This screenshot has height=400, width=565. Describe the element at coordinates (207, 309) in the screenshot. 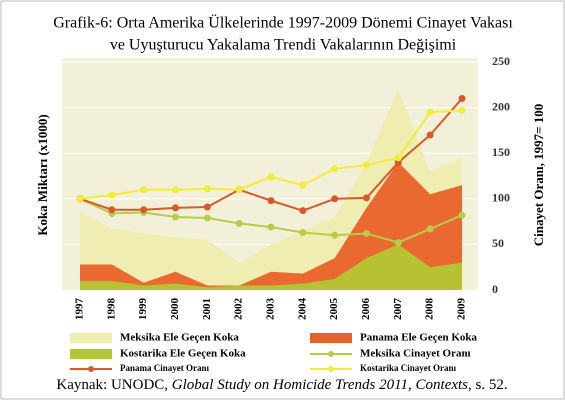

I see `x-tick-label: 2001` at that location.